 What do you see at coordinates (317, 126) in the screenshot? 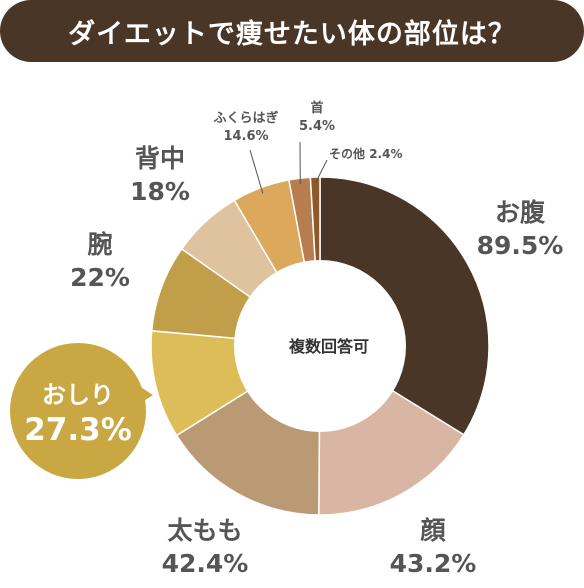
I see `label-neck-value: 5.4%` at bounding box center [317, 126].